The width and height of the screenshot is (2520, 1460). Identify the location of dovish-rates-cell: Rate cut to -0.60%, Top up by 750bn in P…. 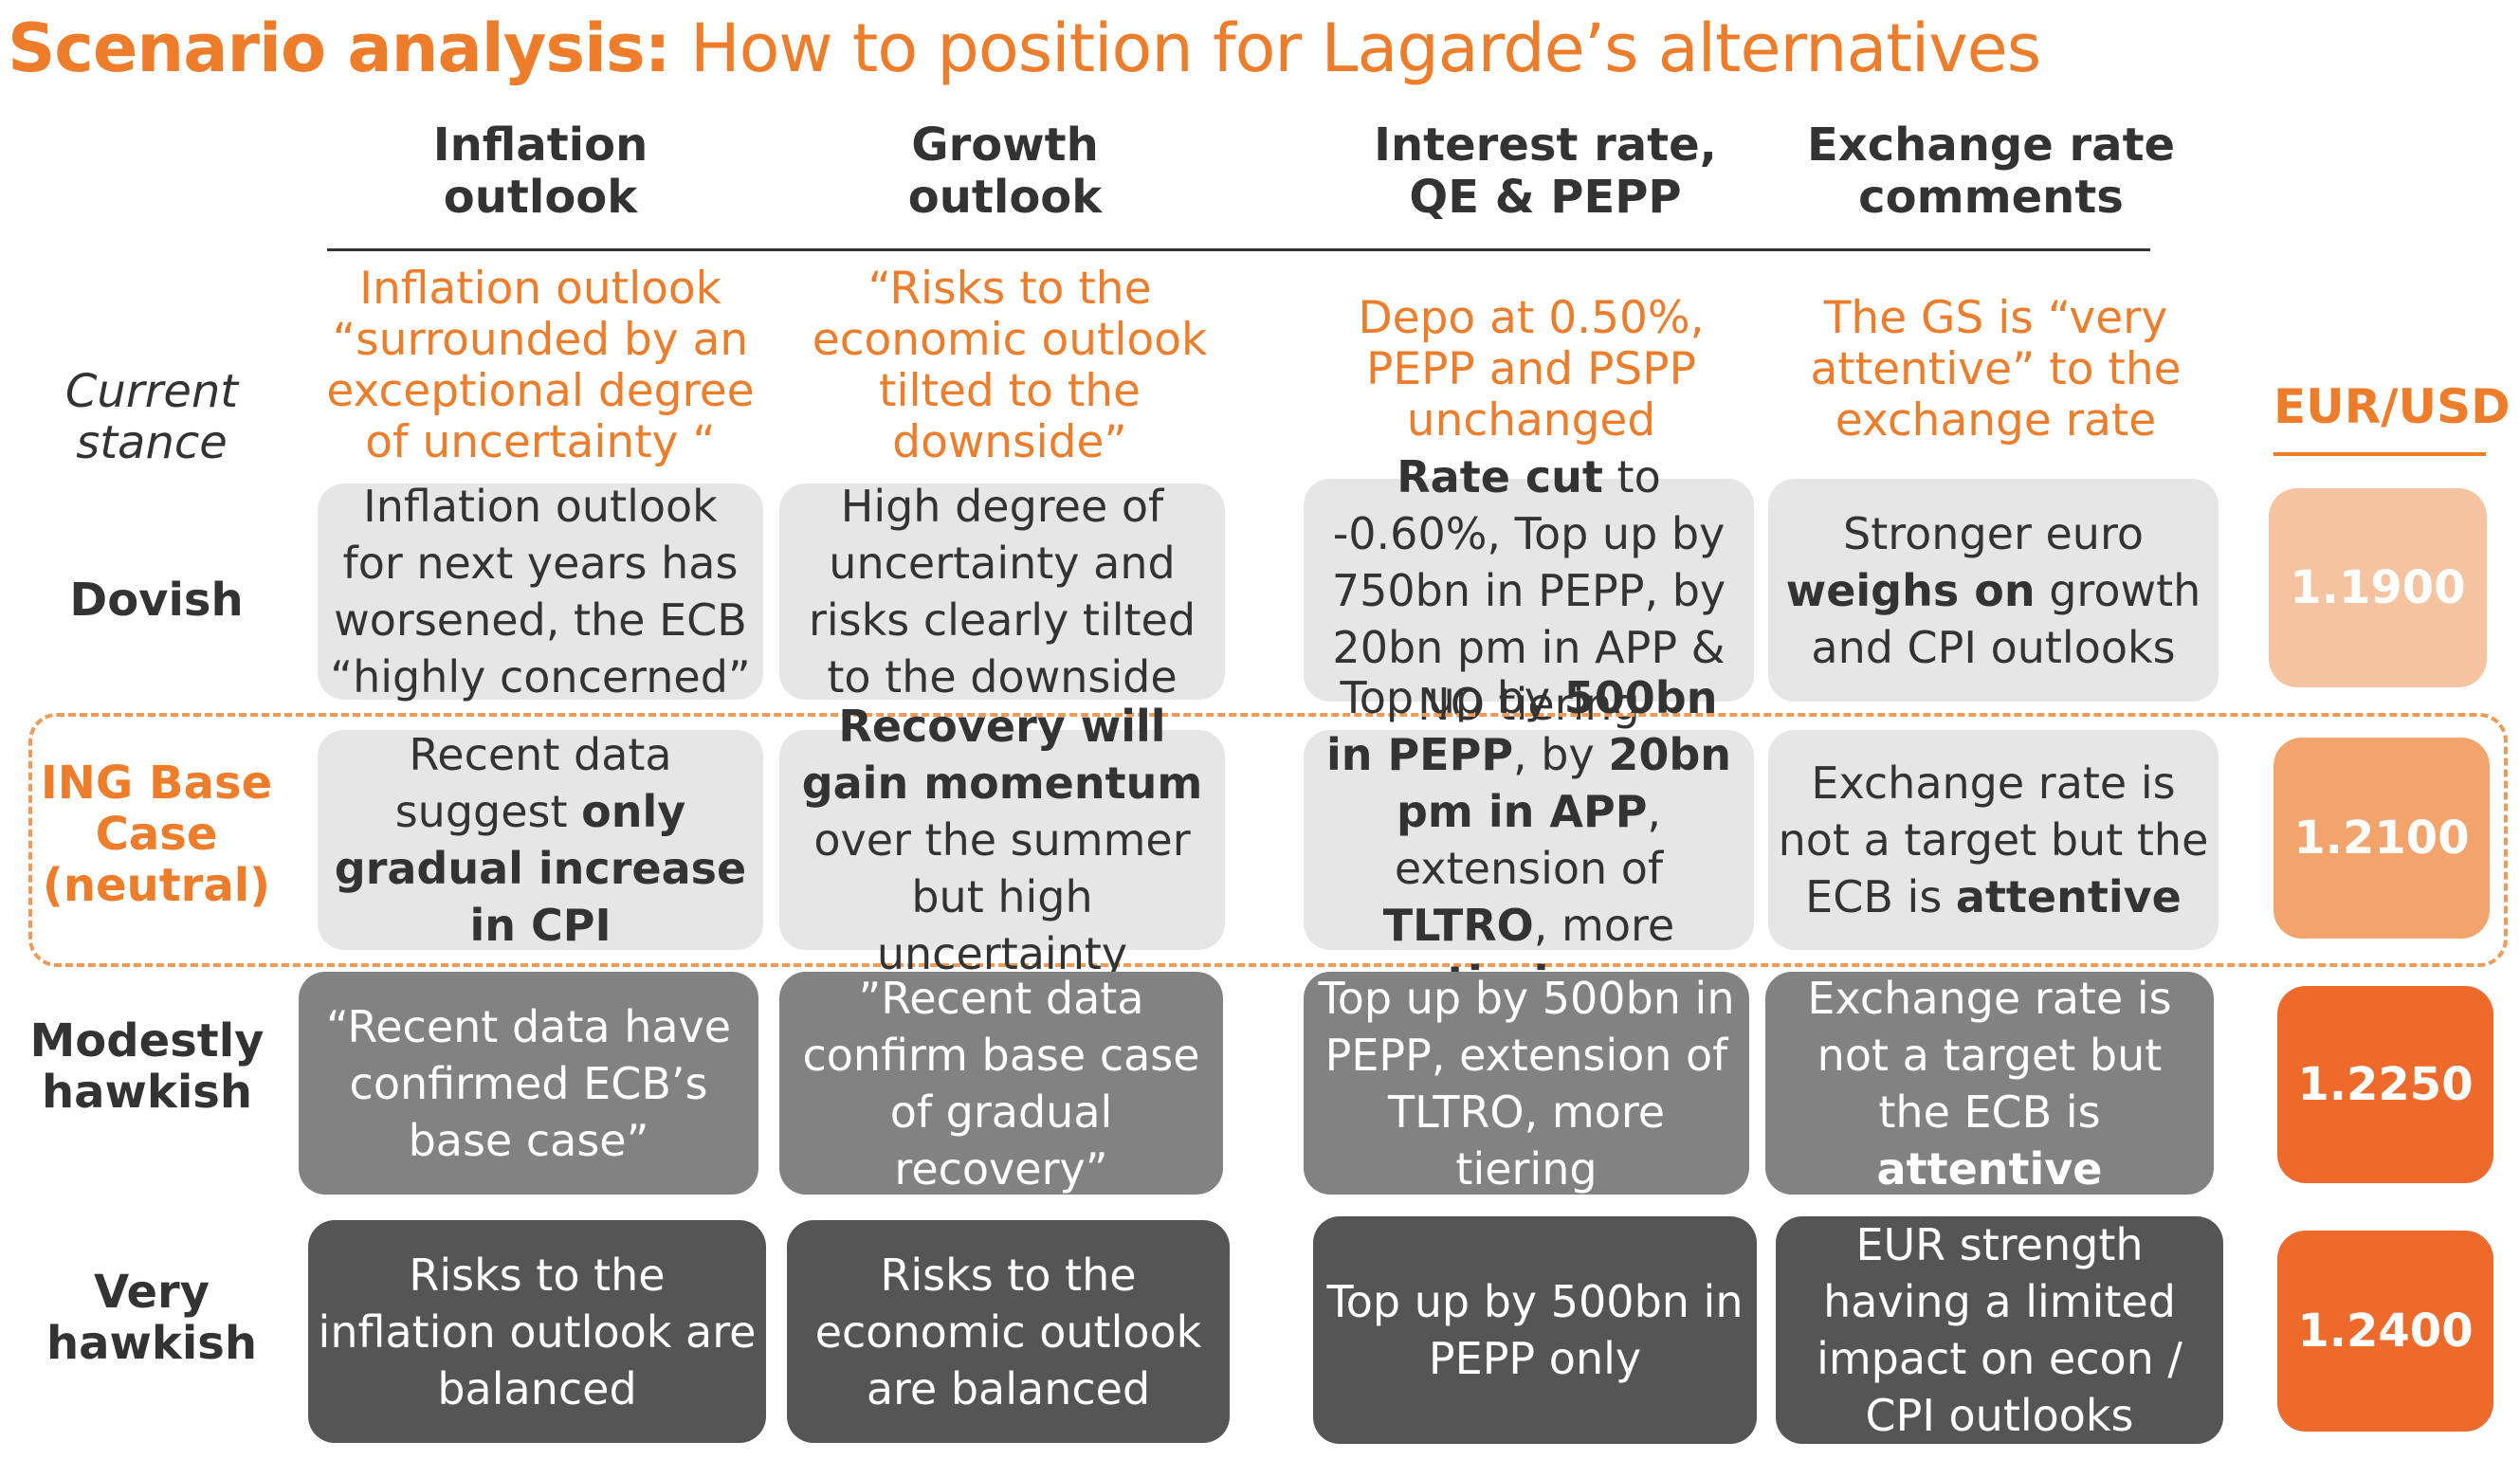
(1529, 590).